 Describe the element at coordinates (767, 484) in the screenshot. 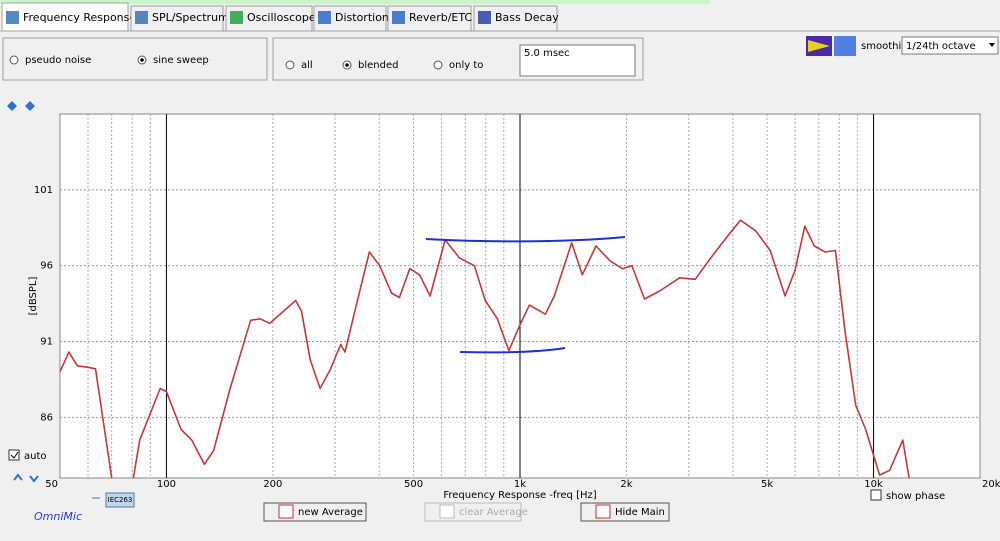

I see `x-tick-label: 5k` at that location.